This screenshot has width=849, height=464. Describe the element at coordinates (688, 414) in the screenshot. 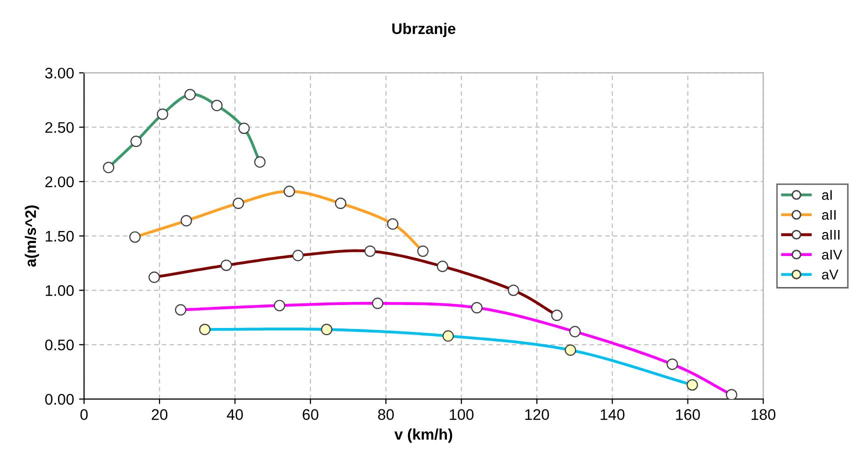

I see `x-tick-label: 160` at that location.